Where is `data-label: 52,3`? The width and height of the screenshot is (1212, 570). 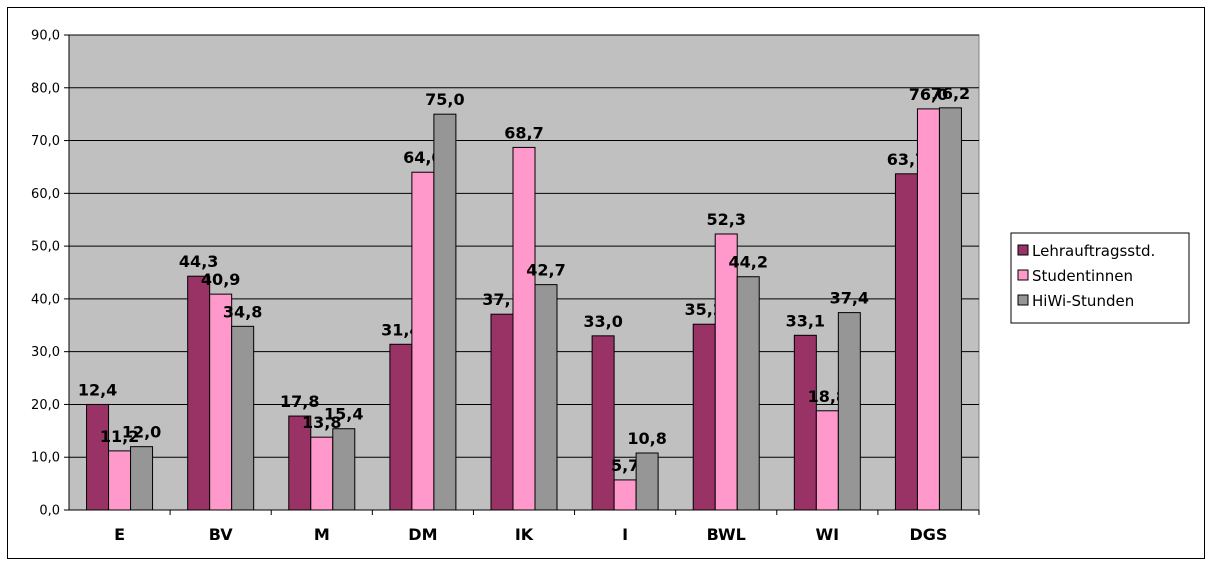 data-label: 52,3 is located at coordinates (725, 219).